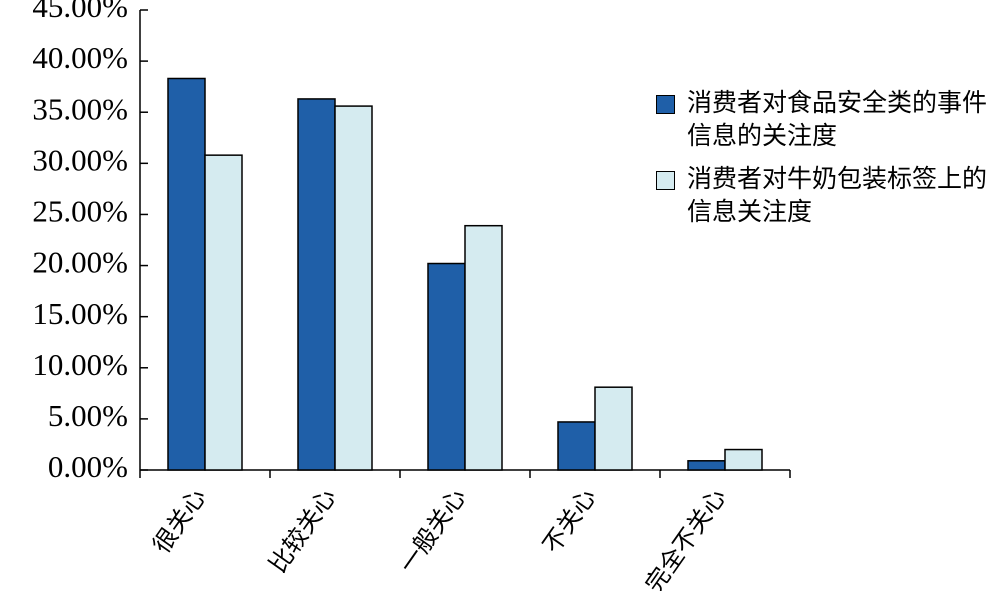  I want to click on legend-label: 消费者对牛奶包装标签上的信息关注度, so click(837, 195).